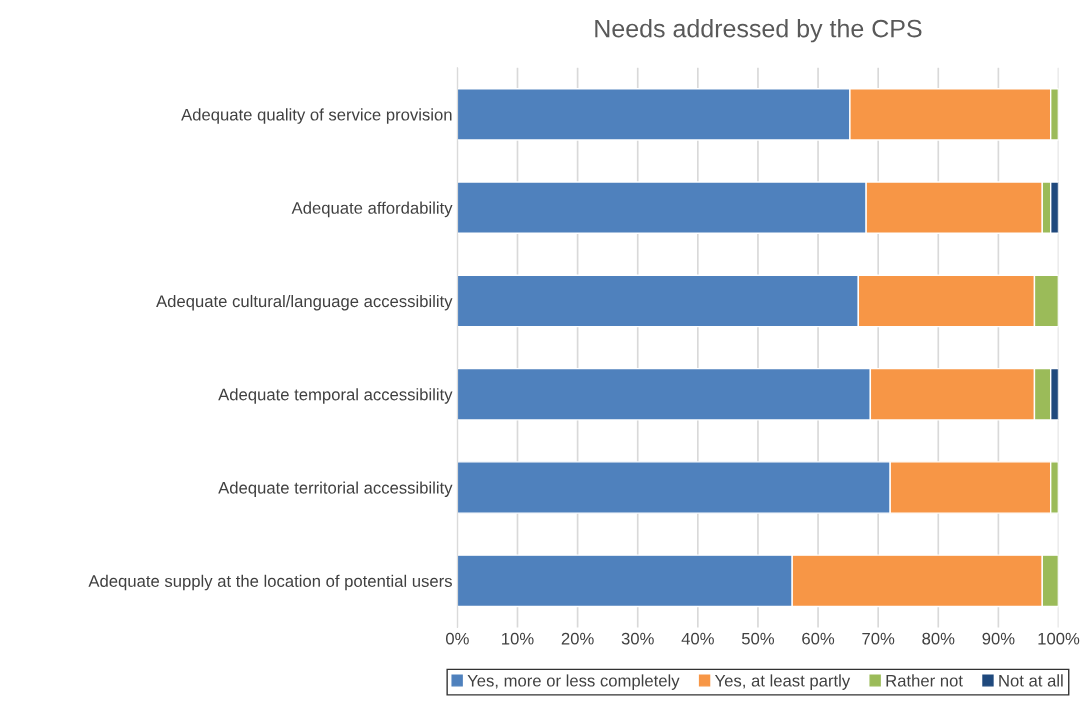 The height and width of the screenshot is (713, 1089). What do you see at coordinates (758, 638) in the screenshot?
I see `x-tick-label: 50%` at bounding box center [758, 638].